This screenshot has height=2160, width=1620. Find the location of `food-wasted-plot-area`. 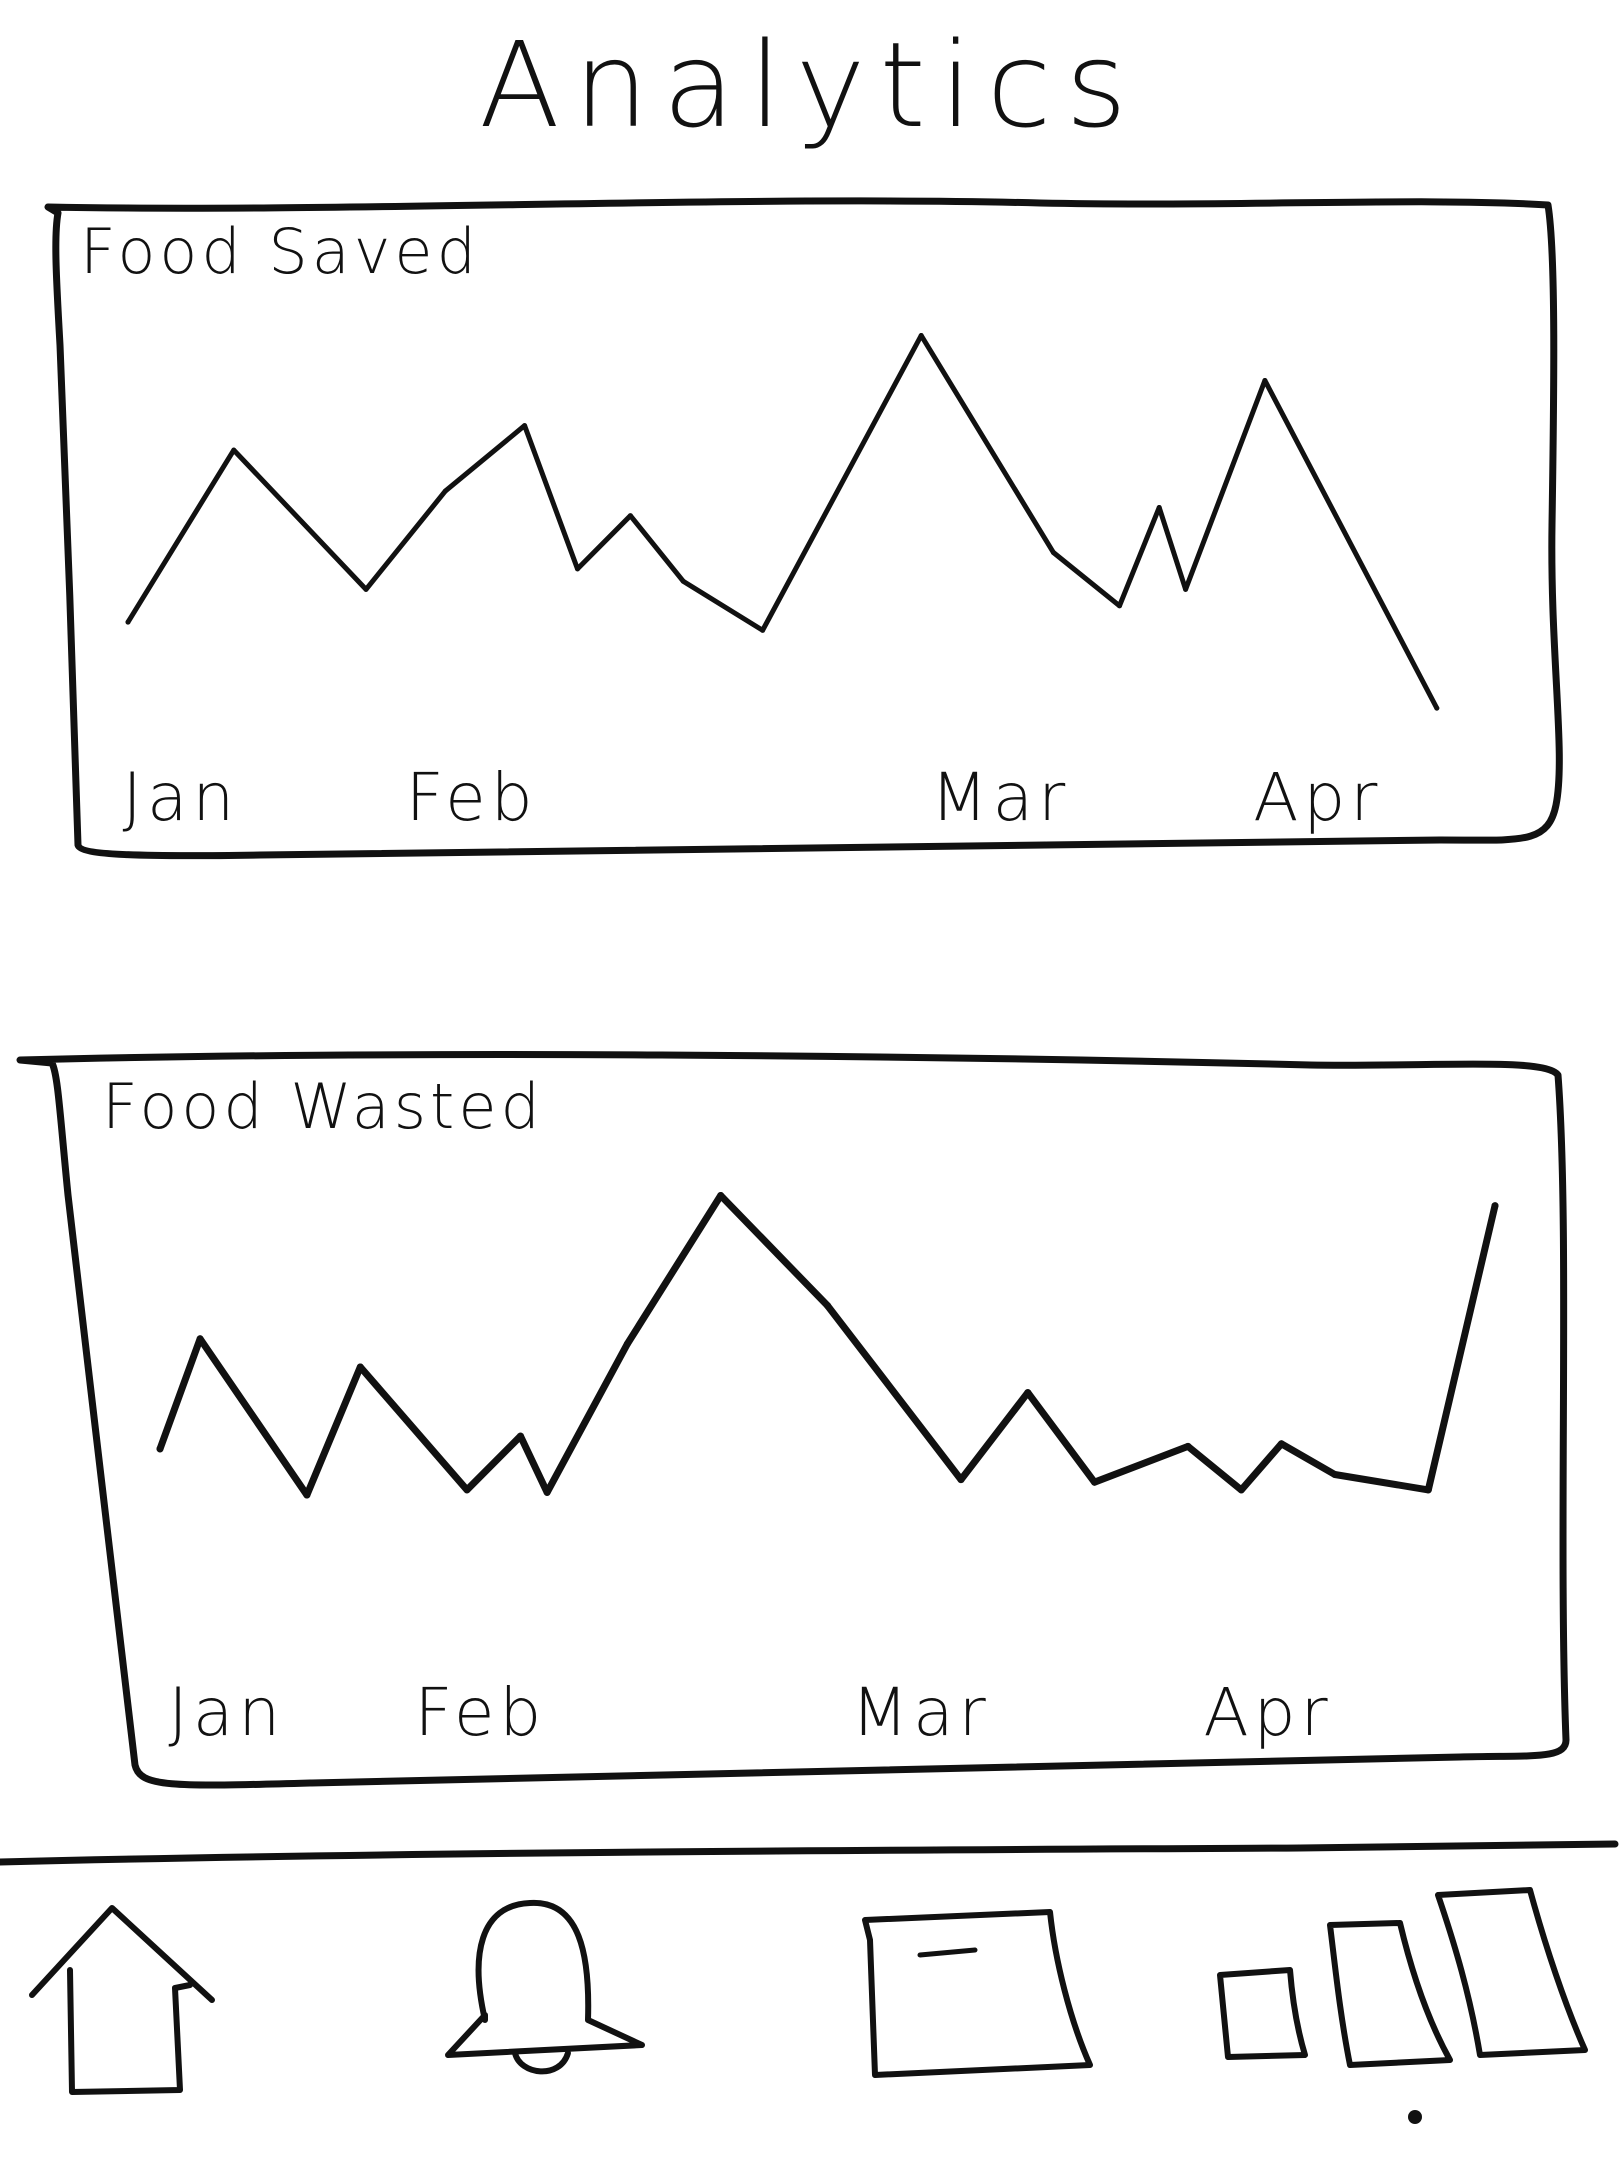

food-wasted-plot-area is located at coordinates (827, 1345).